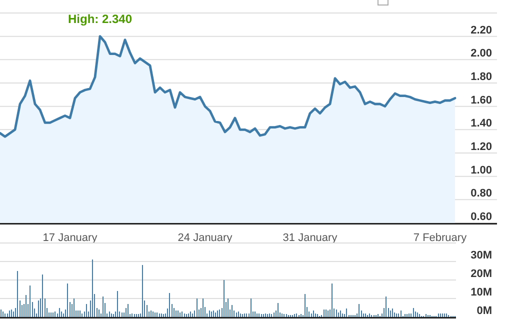 This screenshot has height=324, width=508. I want to click on y-tick-label: 10M, so click(481, 292).